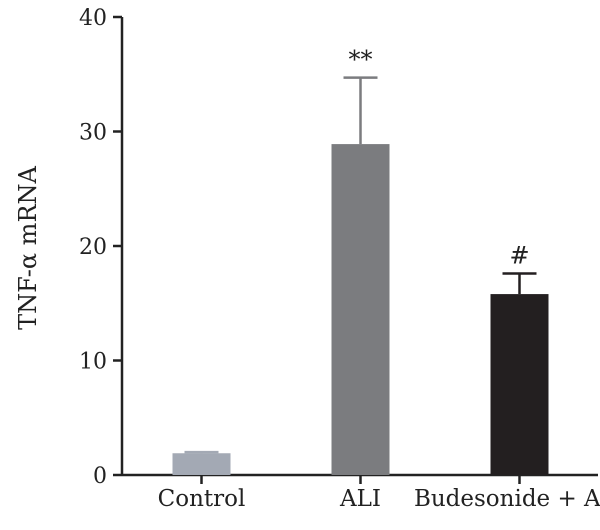 The width and height of the screenshot is (600, 530). I want to click on x-tick-label: Budesonide + ALI, so click(507, 499).